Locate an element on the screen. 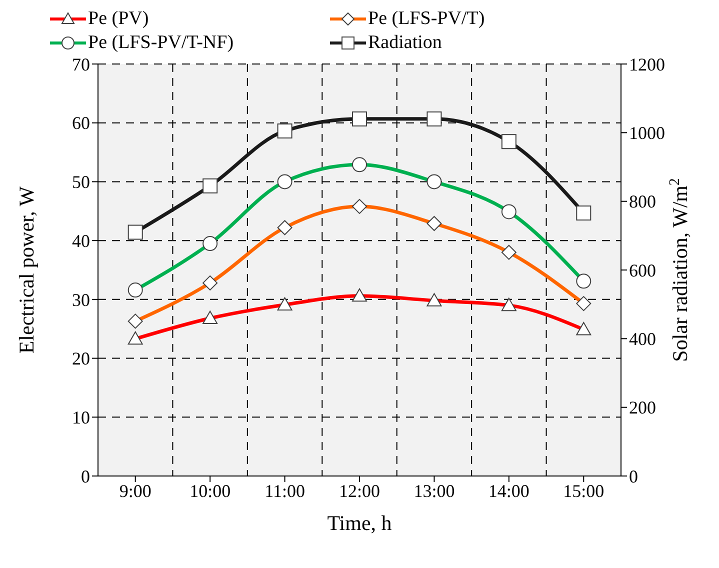  y2-tick-label: 0 is located at coordinates (633, 476).